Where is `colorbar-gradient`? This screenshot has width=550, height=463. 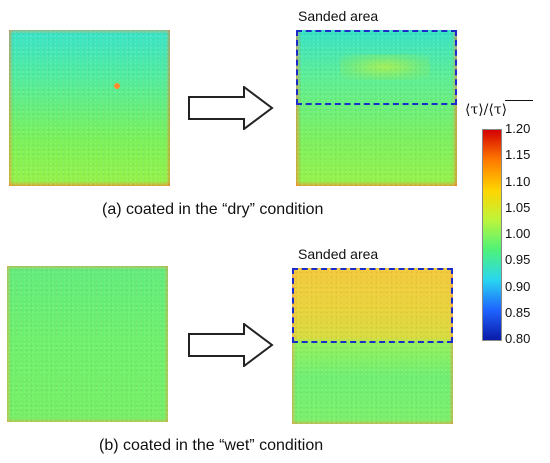 colorbar-gradient is located at coordinates (492, 235).